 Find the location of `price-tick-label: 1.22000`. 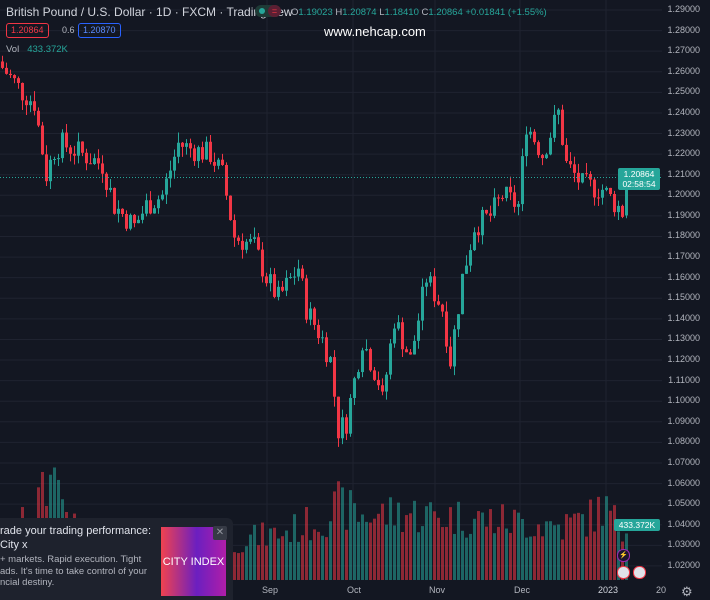

price-tick-label: 1.22000 is located at coordinates (683, 153).